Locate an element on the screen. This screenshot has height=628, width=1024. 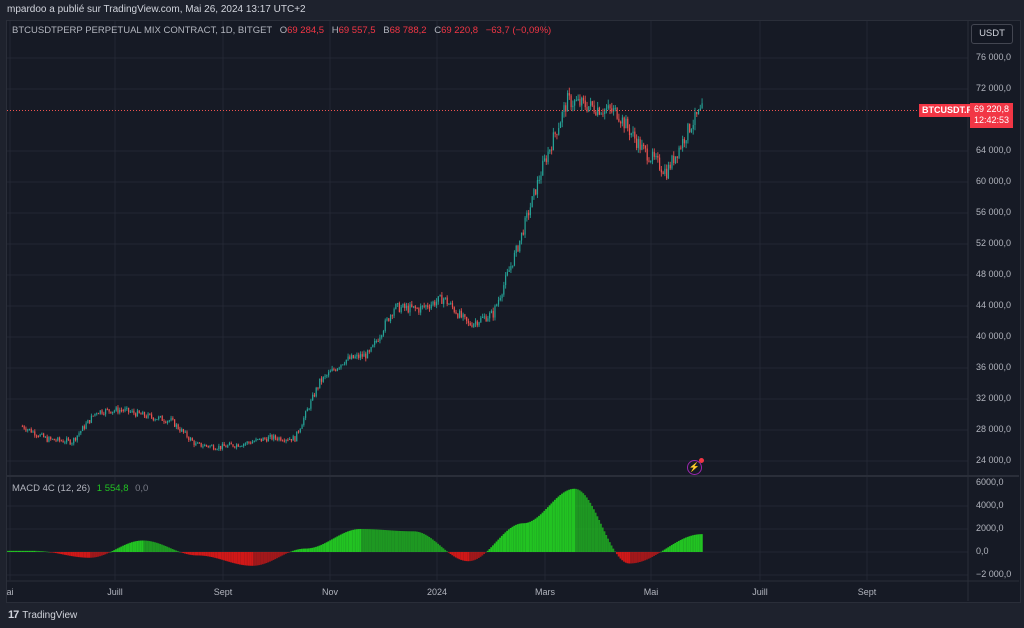
price-tick: 40 000,0 is located at coordinates (994, 336).